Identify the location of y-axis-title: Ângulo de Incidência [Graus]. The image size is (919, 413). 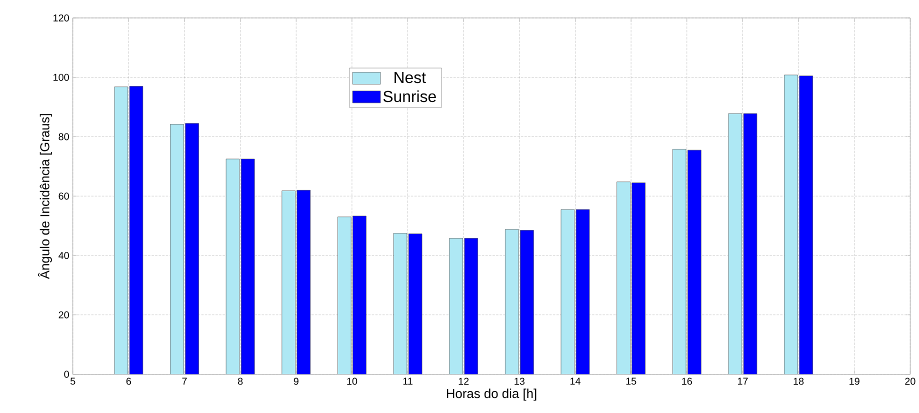
(45, 196).